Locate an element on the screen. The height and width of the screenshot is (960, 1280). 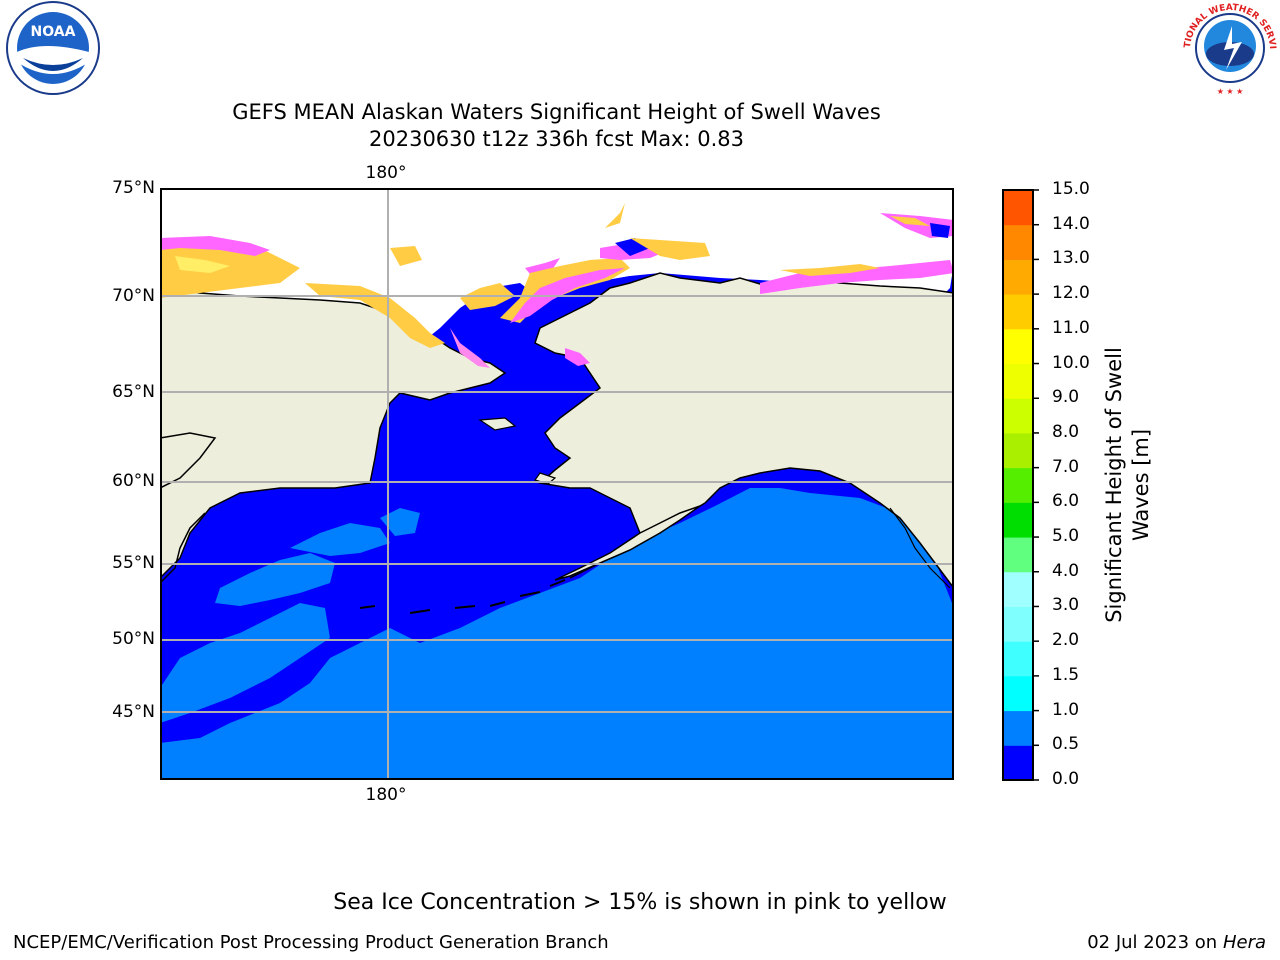
colorbar-tick-label: 1.5 is located at coordinates (1066, 674).